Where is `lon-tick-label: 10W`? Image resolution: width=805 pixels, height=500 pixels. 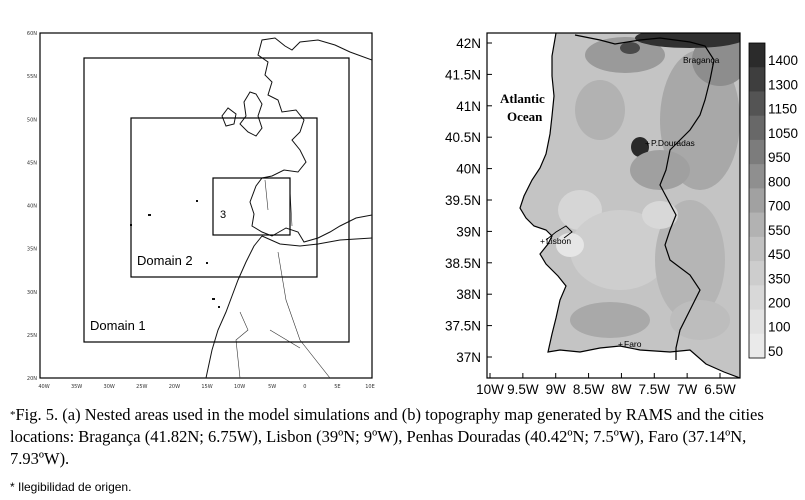
lon-tick-label: 10W is located at coordinates (490, 389).